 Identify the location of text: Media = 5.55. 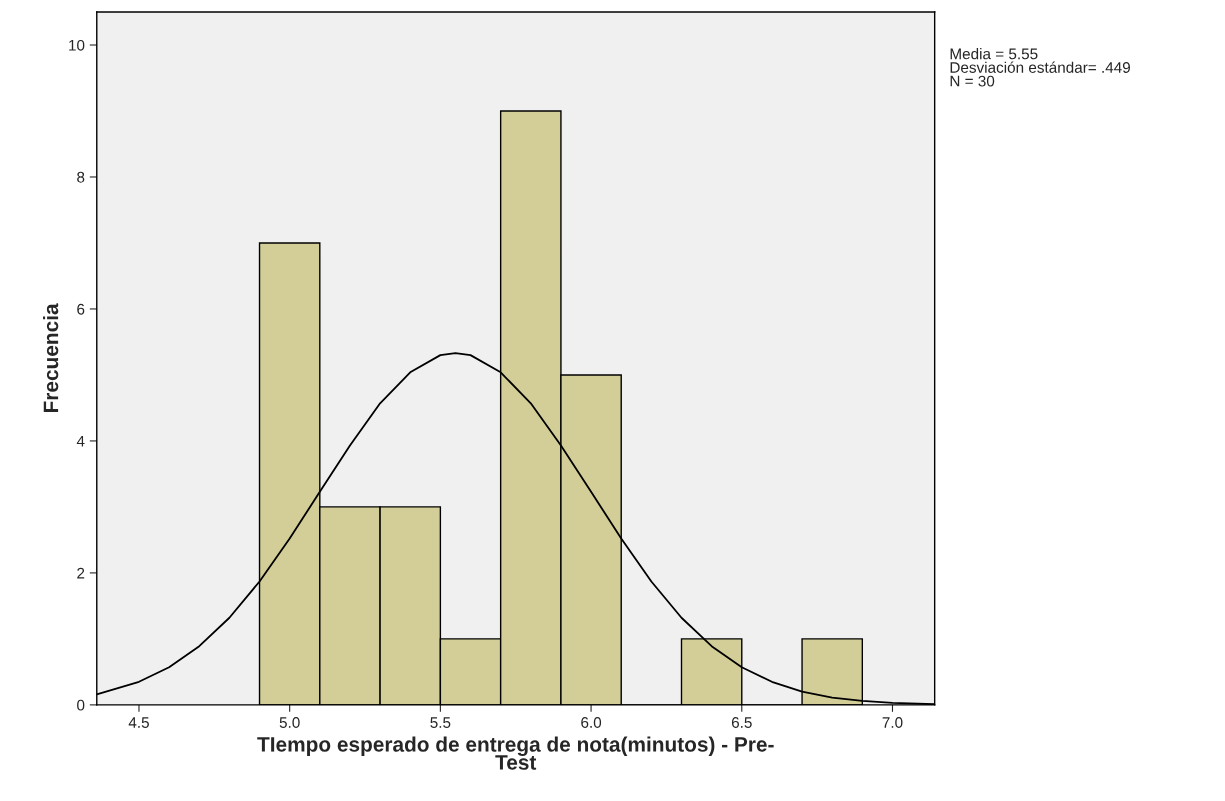
(994, 54).